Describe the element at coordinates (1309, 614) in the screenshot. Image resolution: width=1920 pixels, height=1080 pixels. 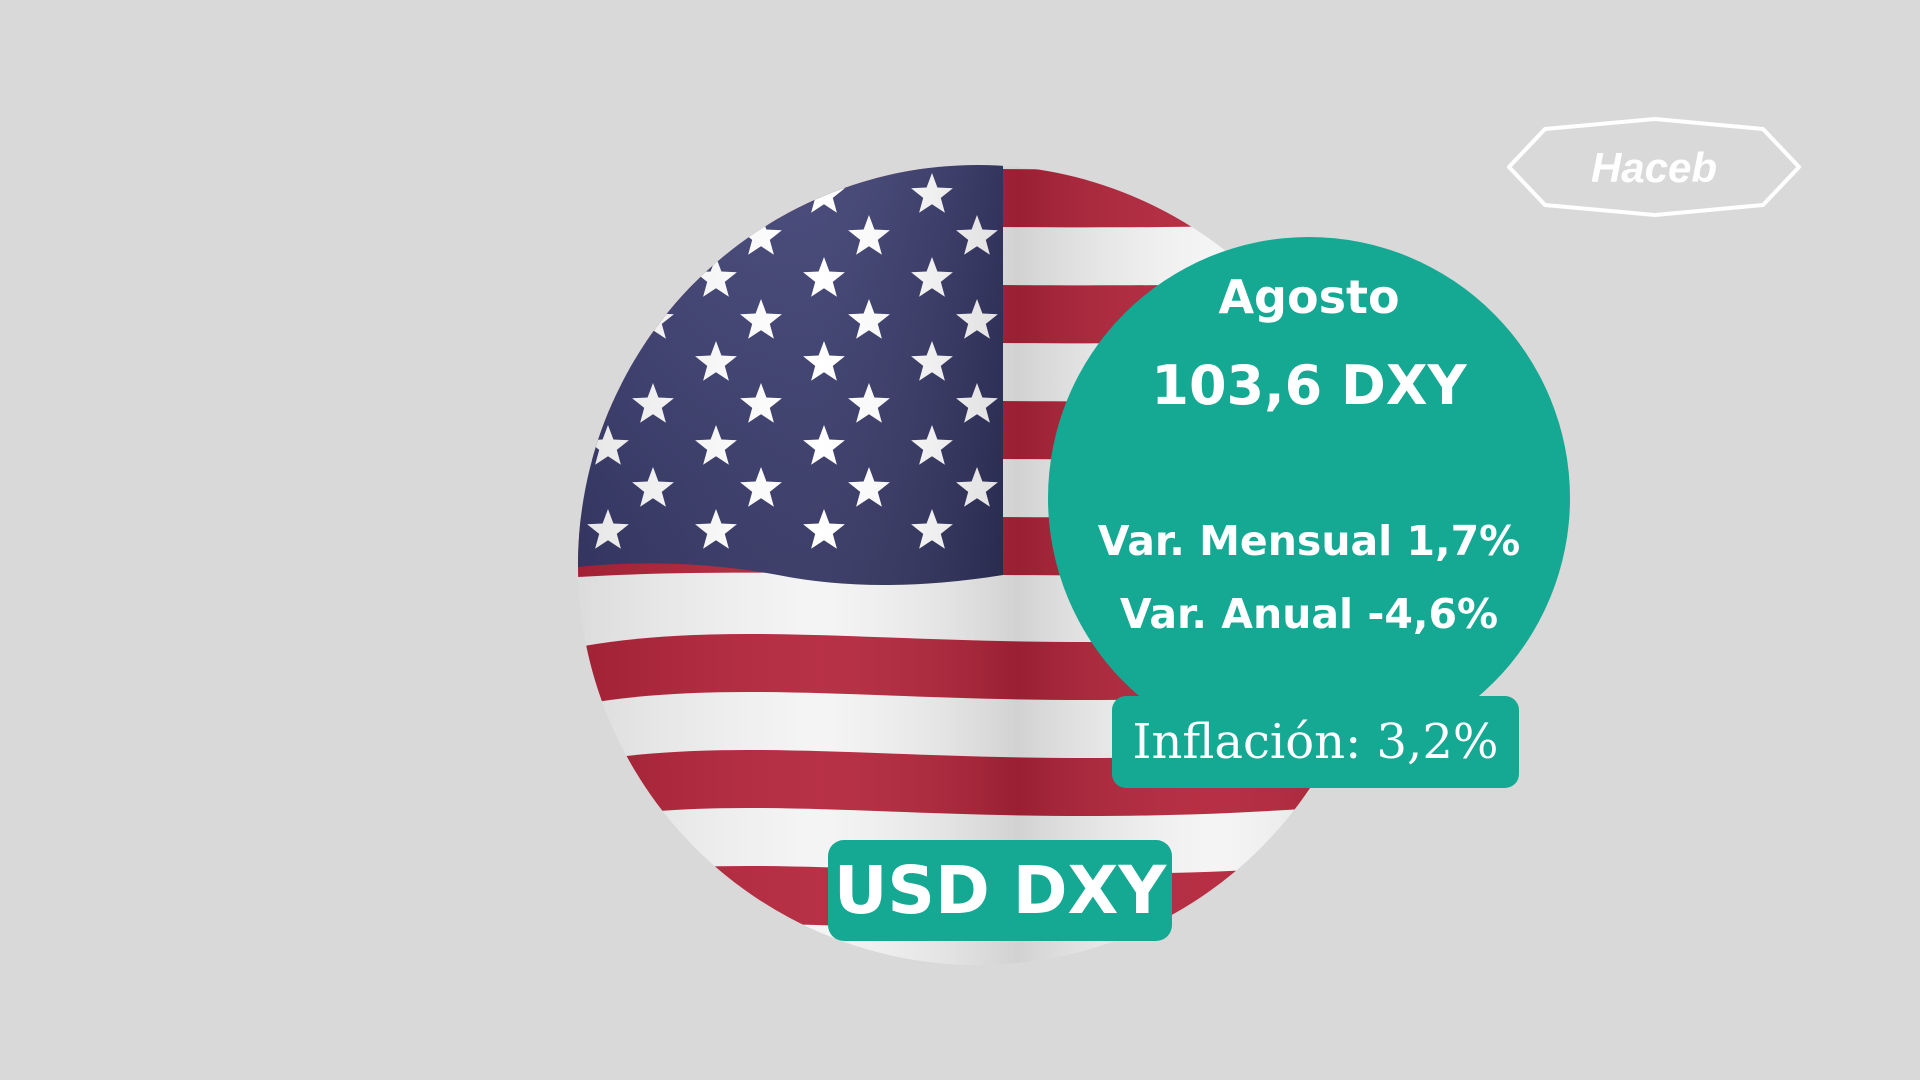
I see `annual-change: Var. Anual -4,6%` at that location.